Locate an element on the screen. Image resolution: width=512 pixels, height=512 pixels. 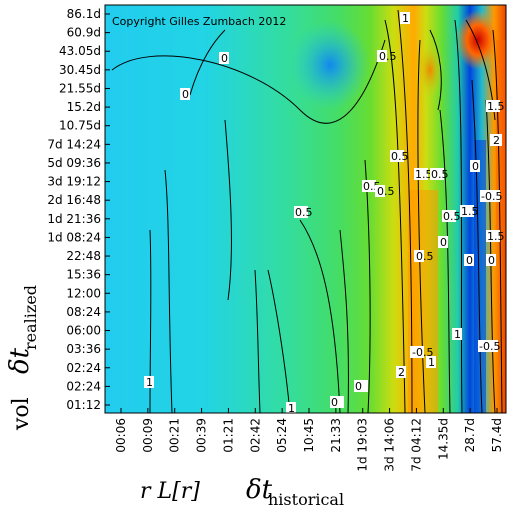
y-tick-label: 06:00 is located at coordinates (83, 331).